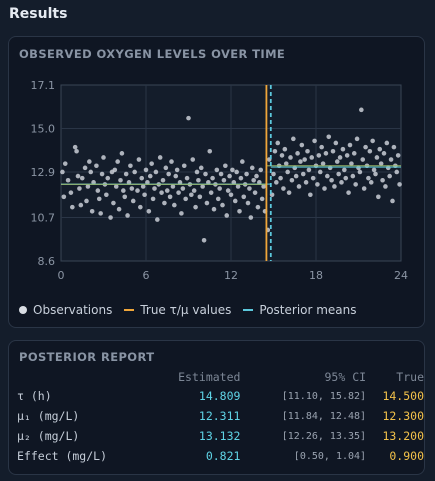 This screenshot has width=435, height=481. Describe the element at coordinates (43, 172) in the screenshot. I see `y-tick-label: 12.9` at that location.